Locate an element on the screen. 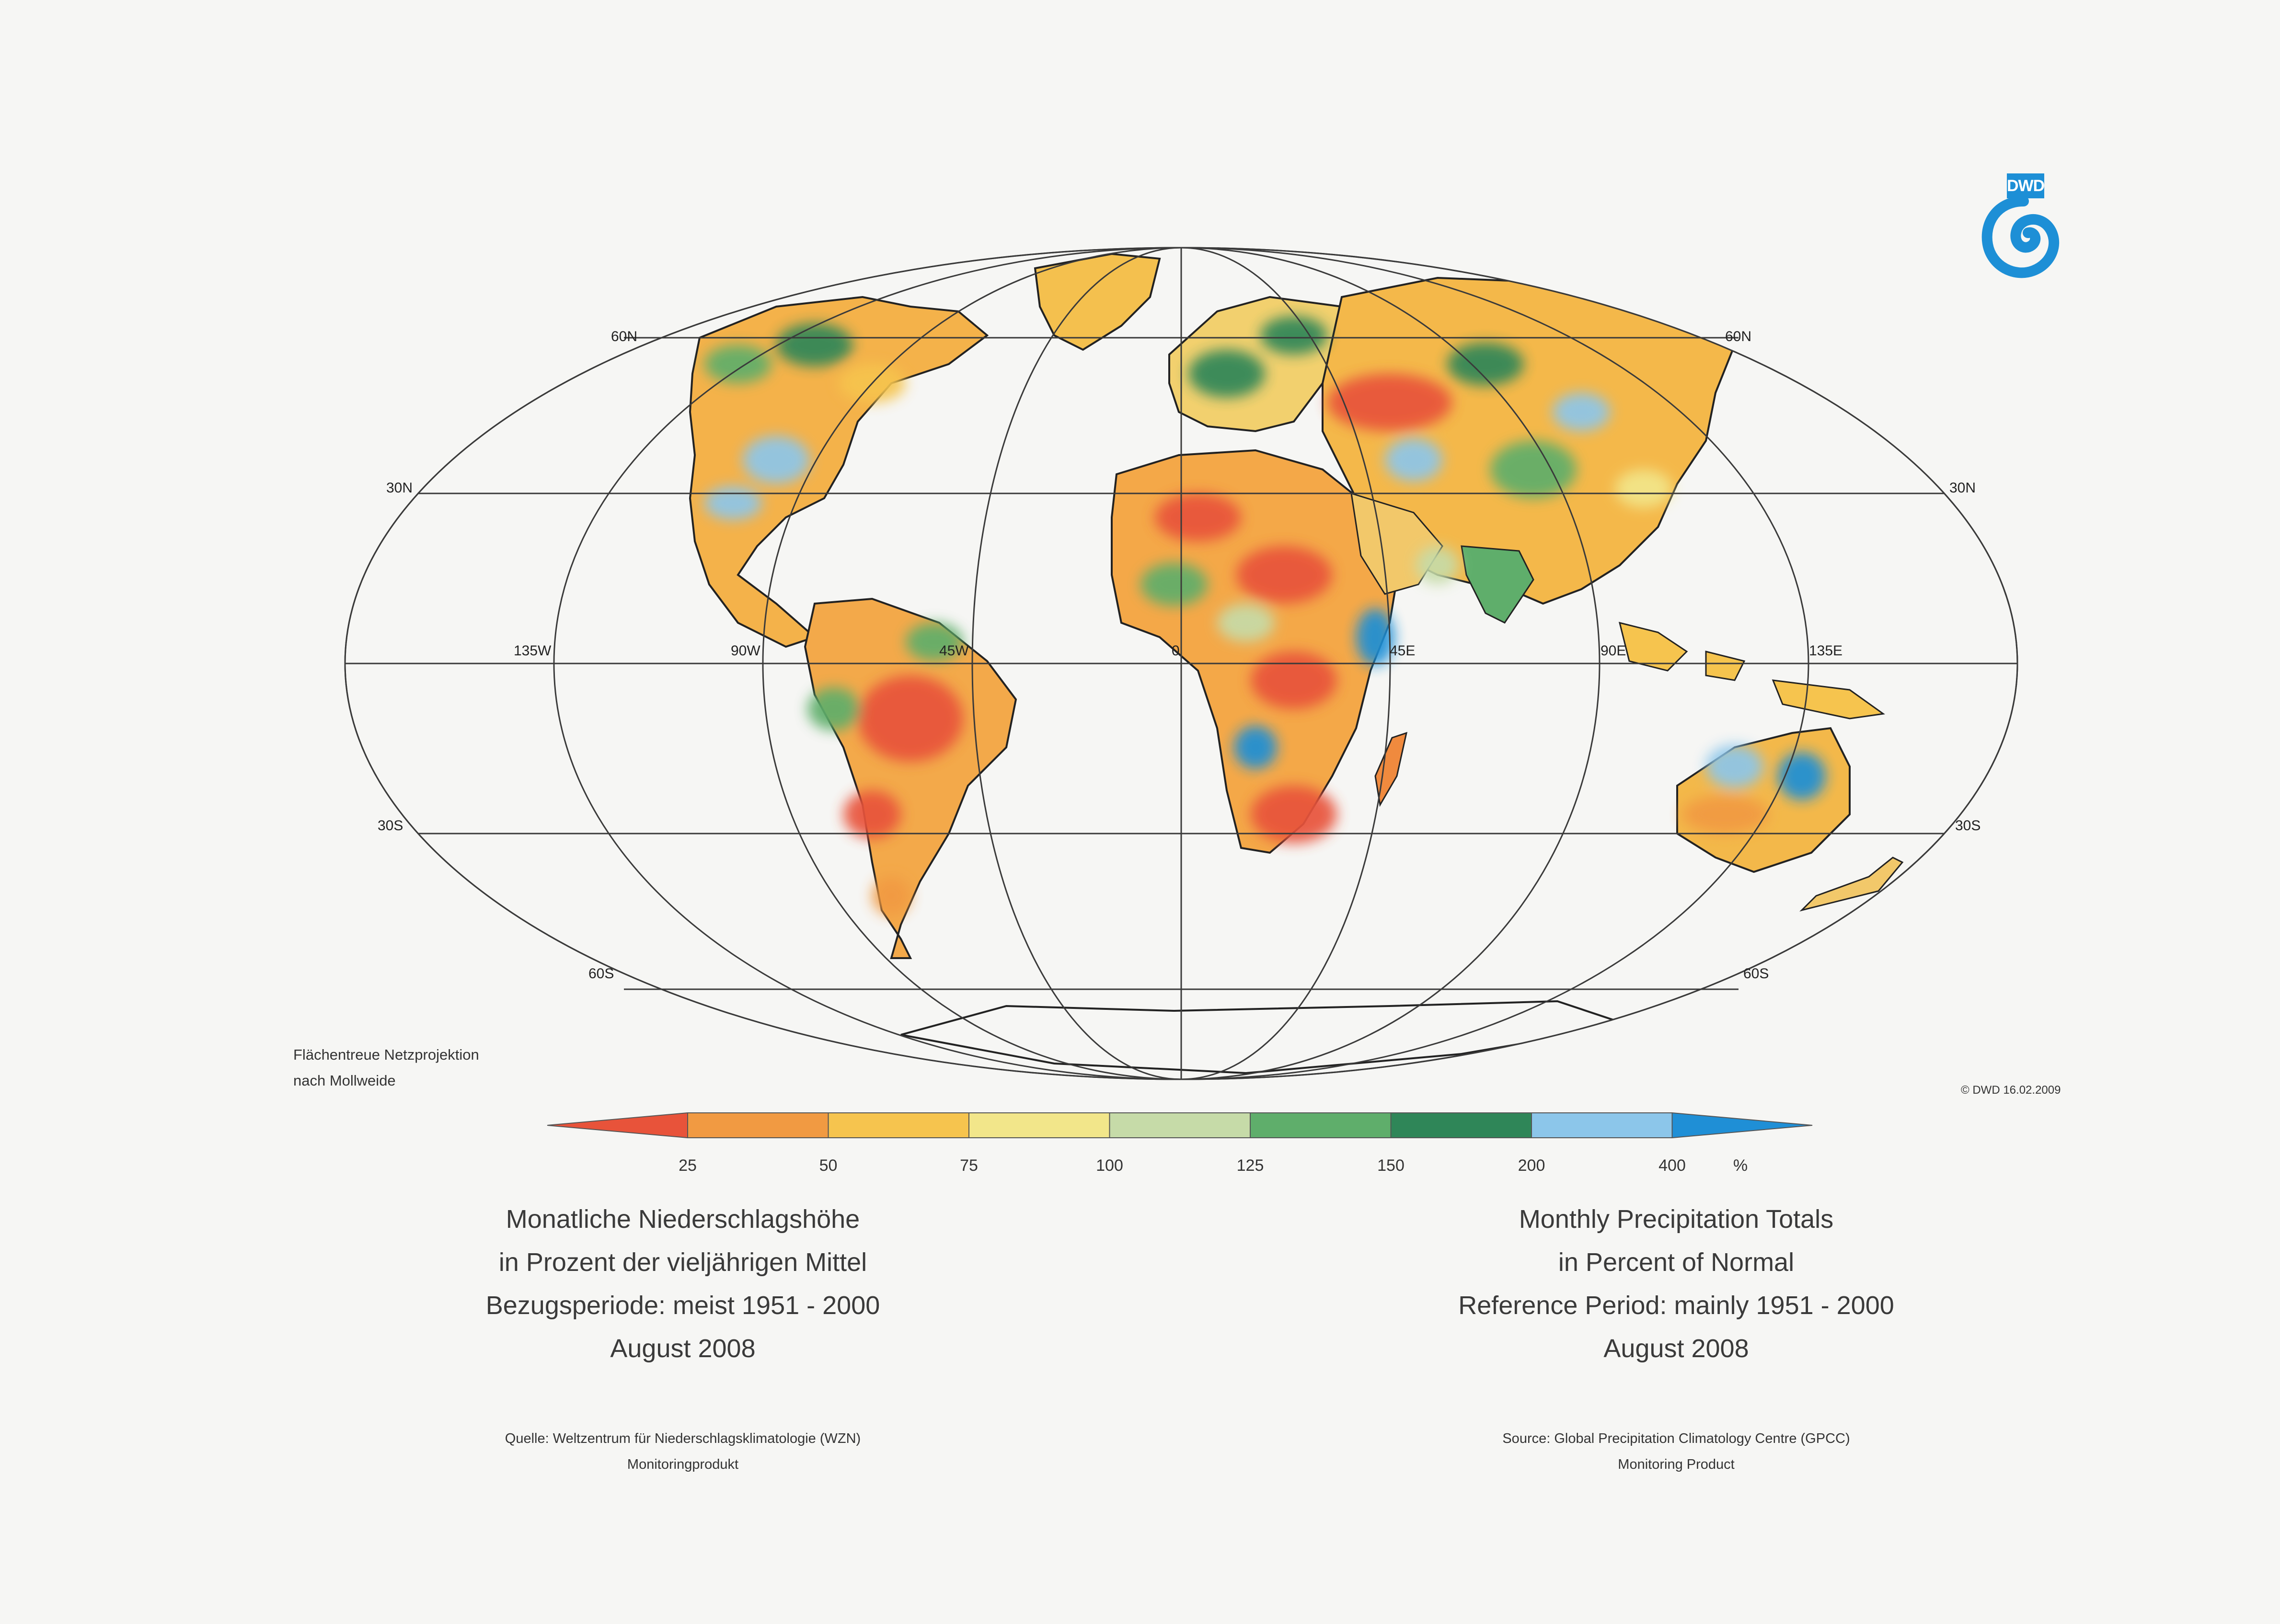 This screenshot has width=2280, height=1624. greenland is located at coordinates (1097, 301).